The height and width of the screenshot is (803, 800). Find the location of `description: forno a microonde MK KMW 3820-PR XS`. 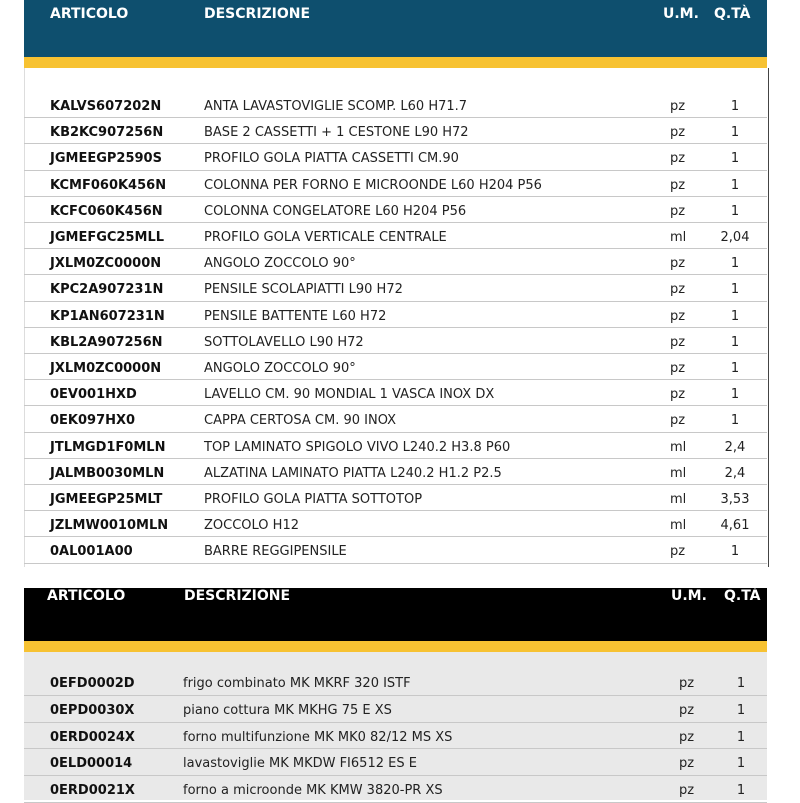

description: forno a microonde MK KMW 3820-PR XS is located at coordinates (313, 791).